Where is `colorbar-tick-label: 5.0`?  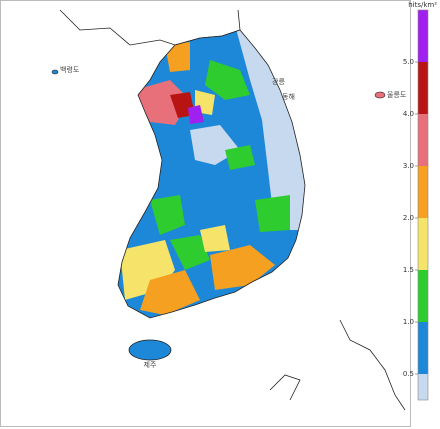
colorbar-tick-label: 5.0 is located at coordinates (408, 62).